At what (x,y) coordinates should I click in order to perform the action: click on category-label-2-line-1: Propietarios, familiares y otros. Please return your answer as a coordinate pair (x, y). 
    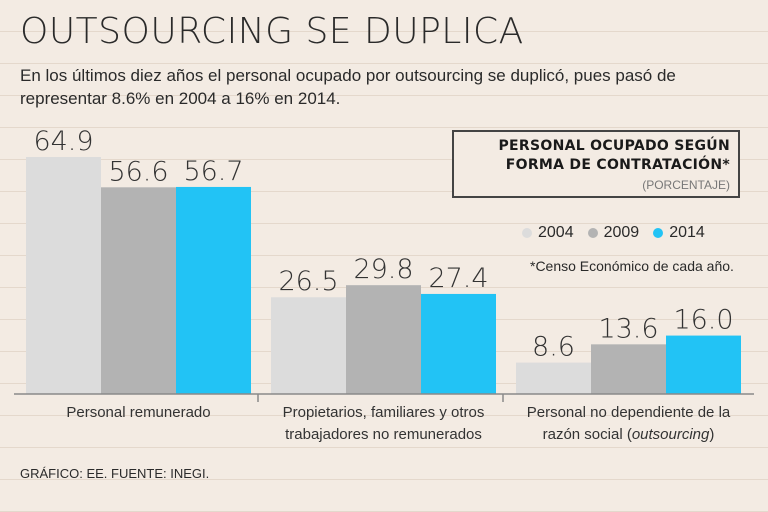
    Looking at the image, I should click on (384, 412).